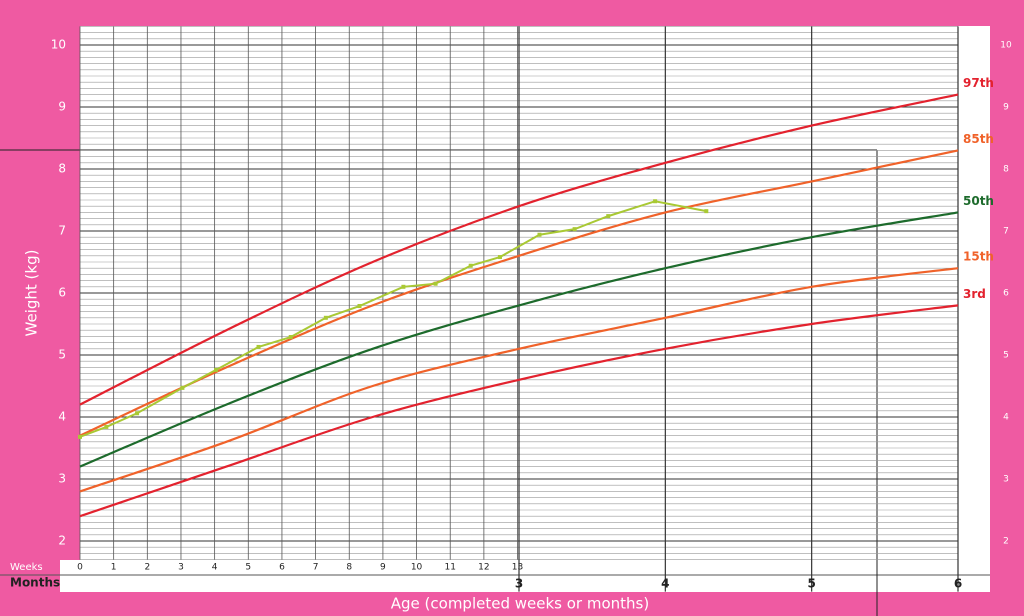 The height and width of the screenshot is (616, 1024). What do you see at coordinates (62, 169) in the screenshot?
I see `y-tick-label: 8` at bounding box center [62, 169].